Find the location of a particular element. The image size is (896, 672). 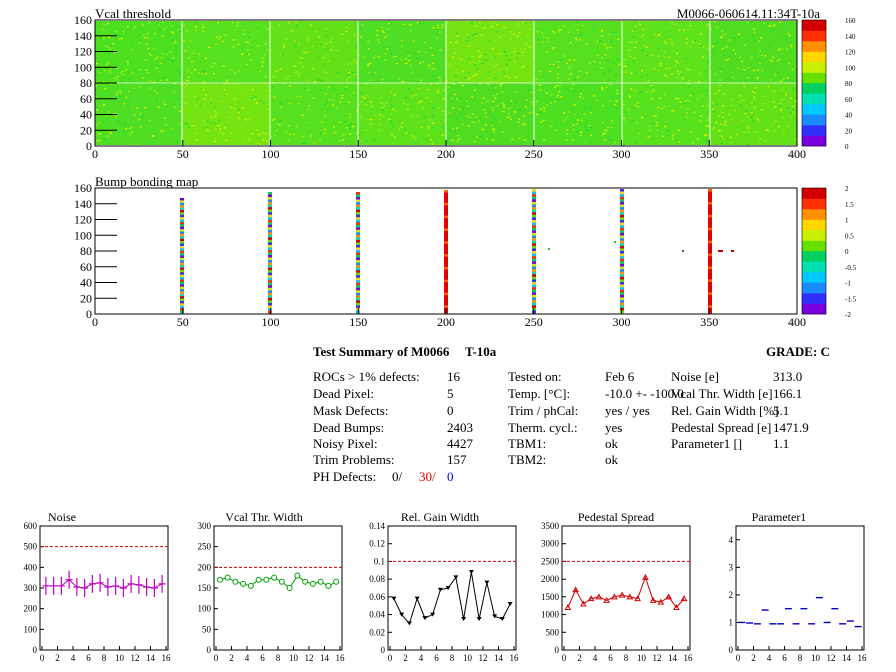

summary-label: TBM1: is located at coordinates (527, 443).